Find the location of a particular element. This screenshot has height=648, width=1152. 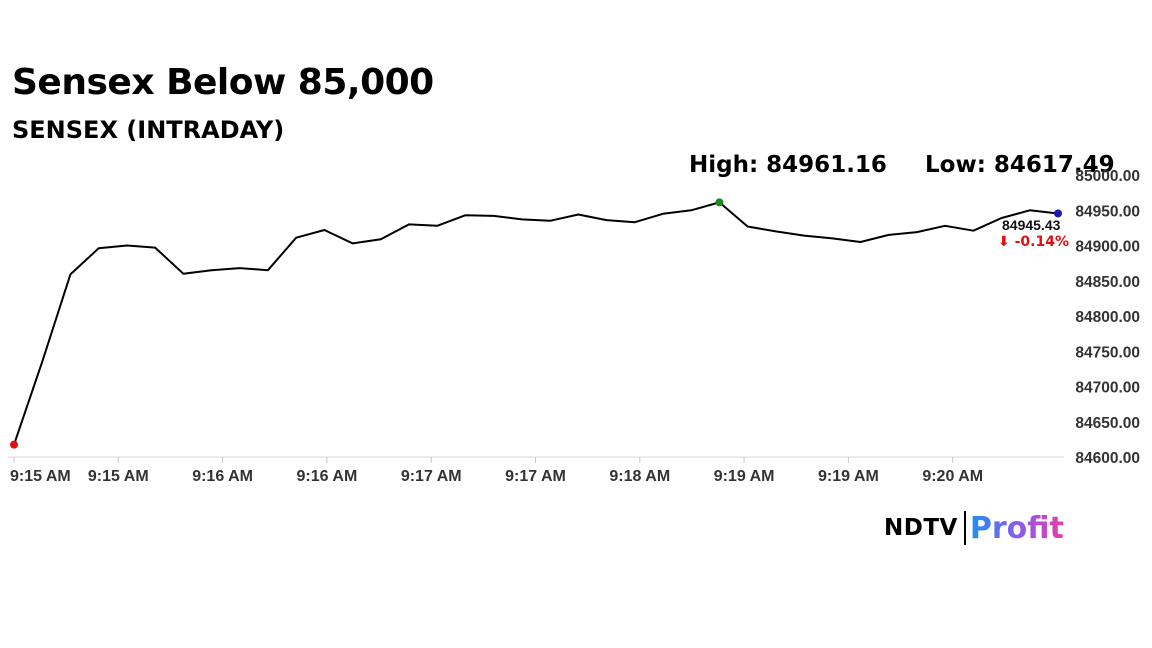

last-value-label: 84945.43 is located at coordinates (1031, 225).